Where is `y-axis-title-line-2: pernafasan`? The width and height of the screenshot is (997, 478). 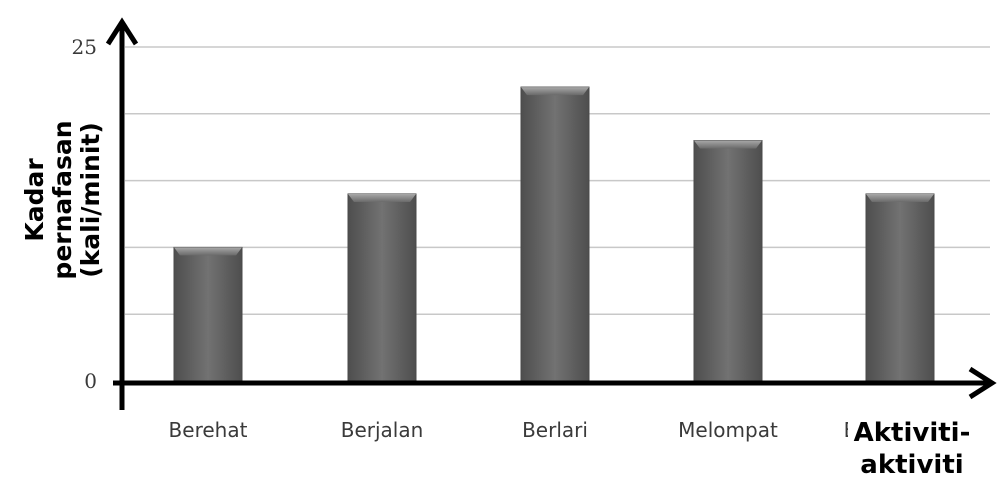
y-axis-title-line-2: pernafasan is located at coordinates (62, 199).